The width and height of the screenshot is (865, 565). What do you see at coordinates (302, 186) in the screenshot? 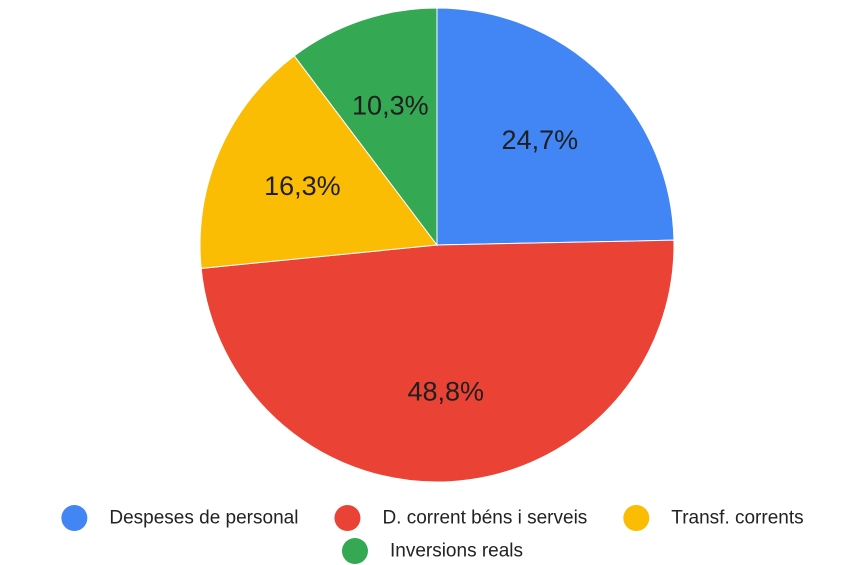
I see `data-label-transf-corrents: 16,3%` at bounding box center [302, 186].